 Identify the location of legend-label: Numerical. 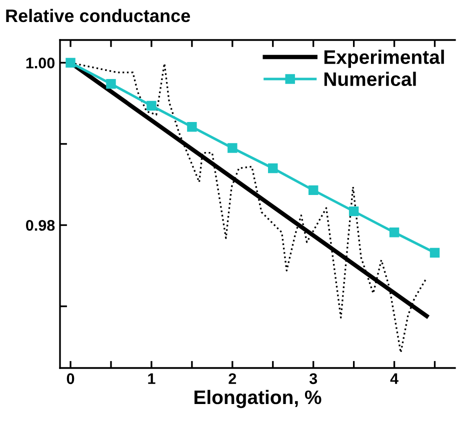
(370, 79).